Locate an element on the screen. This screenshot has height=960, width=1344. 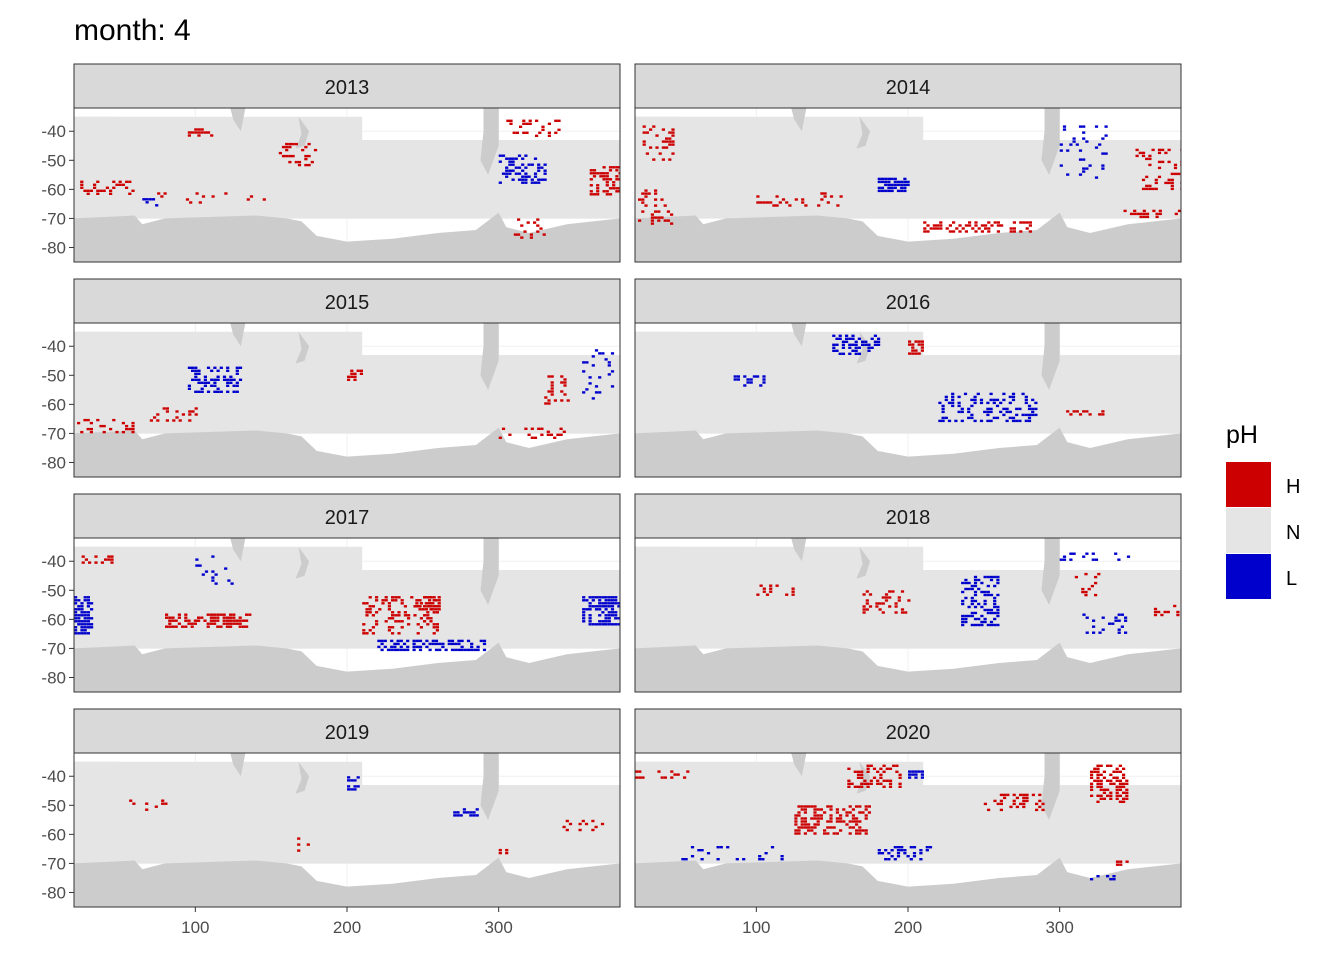
y-tick-label: -50 is located at coordinates (53, 805).